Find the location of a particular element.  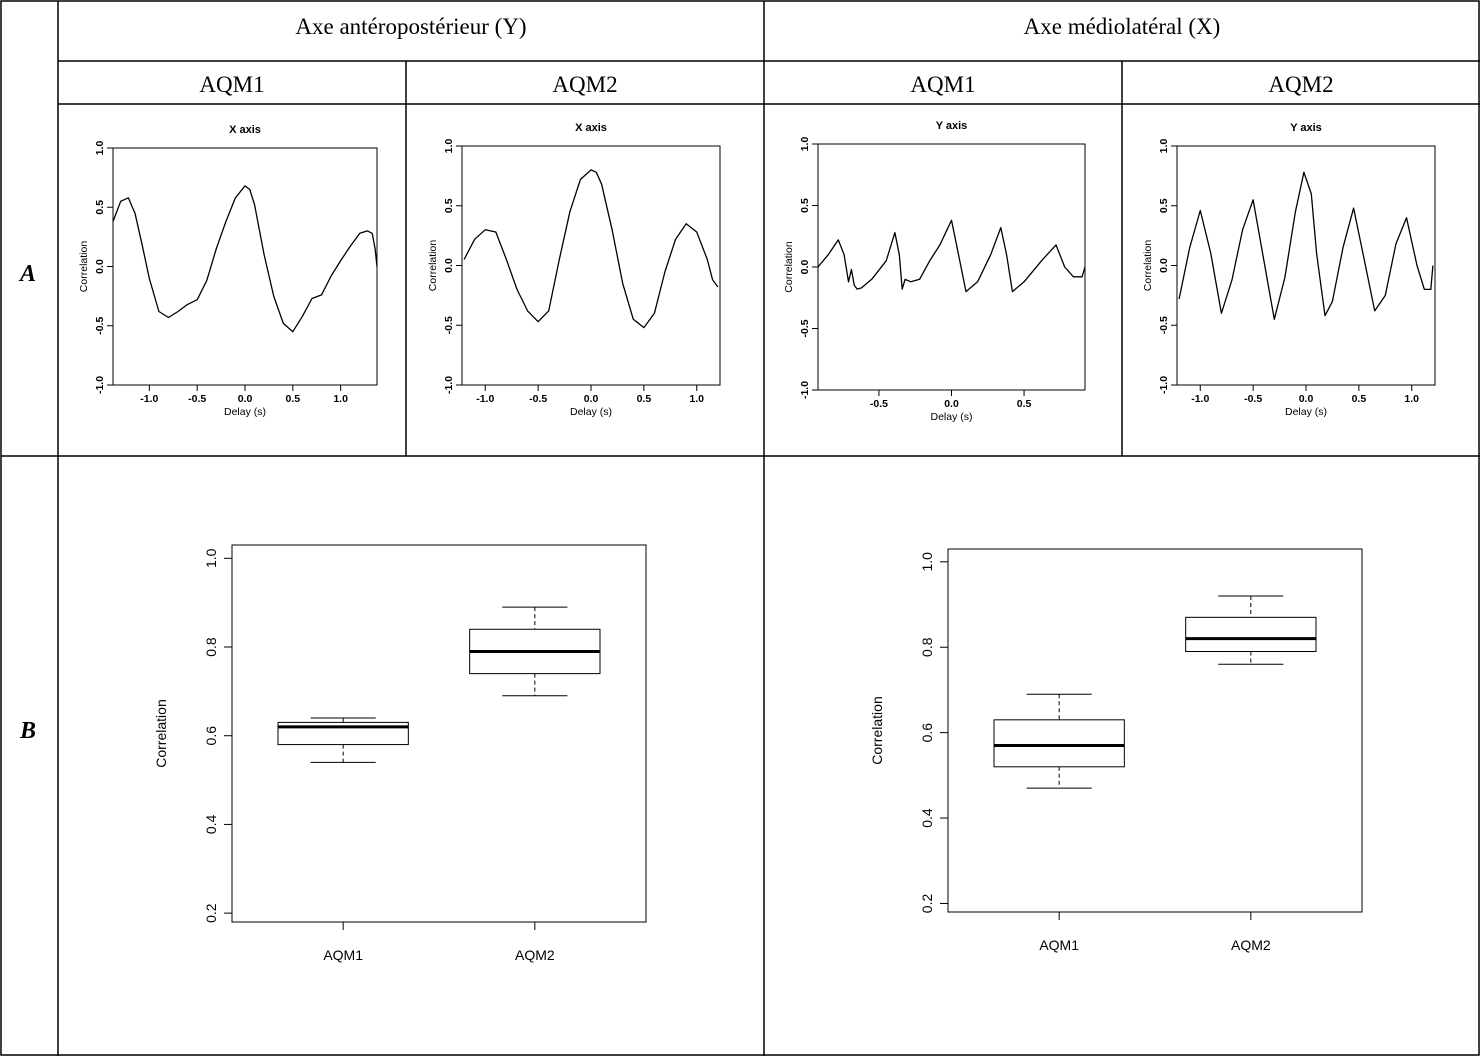

subheader-aqm2-y: AQM2 is located at coordinates (585, 84).